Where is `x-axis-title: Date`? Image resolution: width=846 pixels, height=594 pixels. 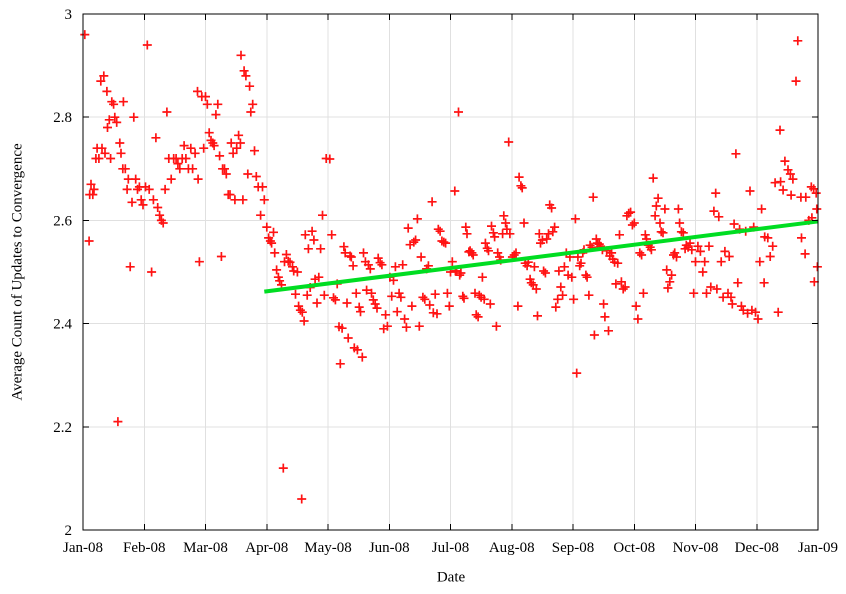 x-axis-title: Date is located at coordinates (451, 577).